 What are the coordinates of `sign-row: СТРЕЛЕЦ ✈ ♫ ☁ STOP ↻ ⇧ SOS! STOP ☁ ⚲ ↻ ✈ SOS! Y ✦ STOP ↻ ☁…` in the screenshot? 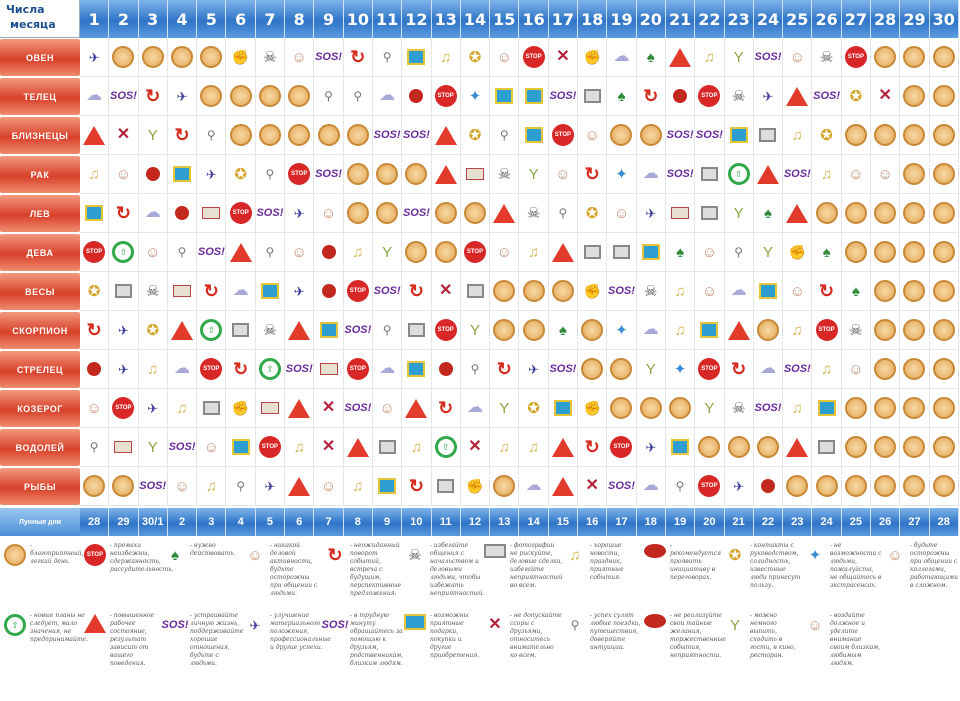 It's located at (480, 369).